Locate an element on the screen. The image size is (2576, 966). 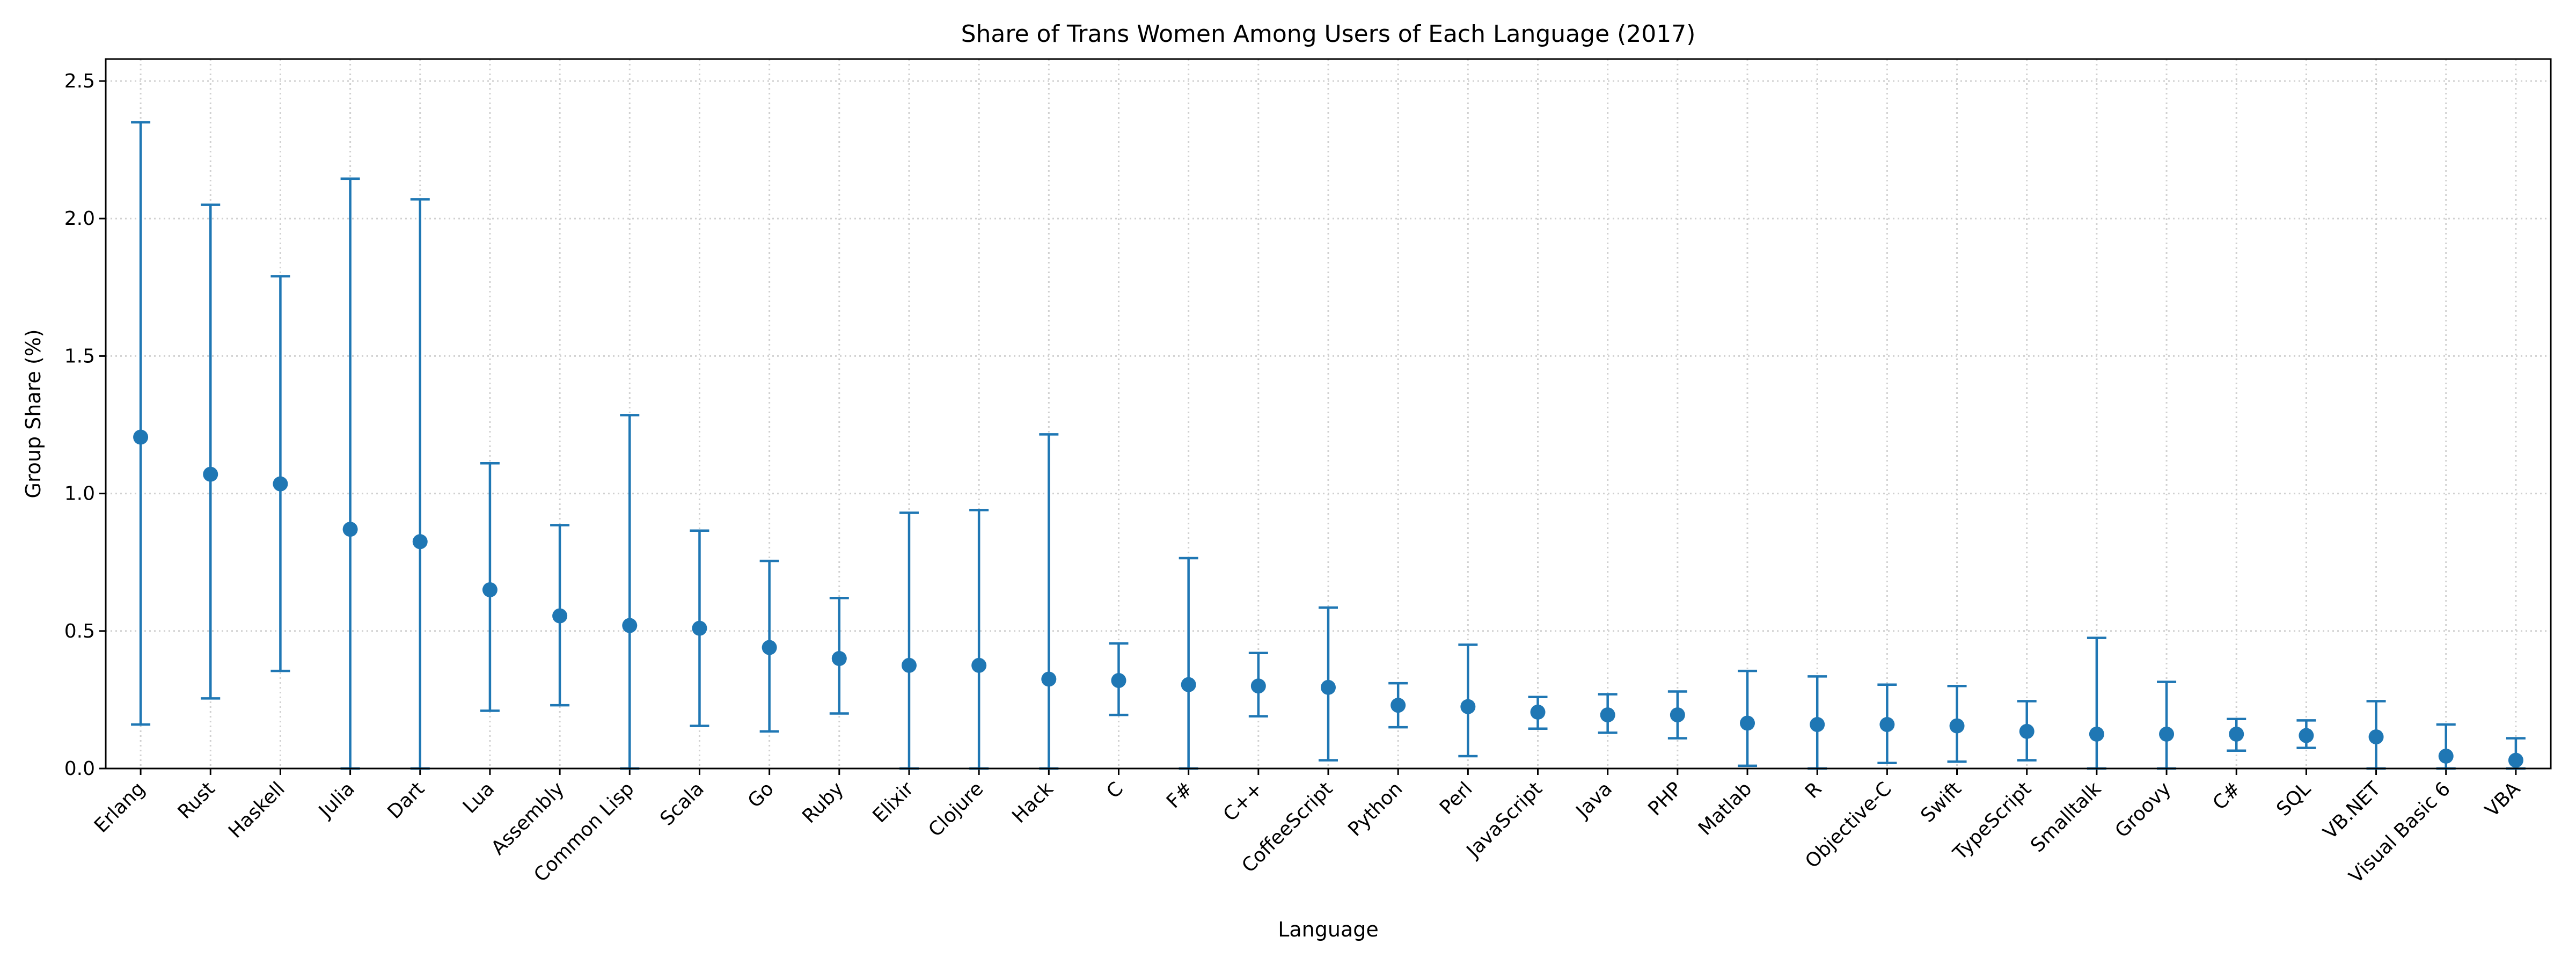
x-tick-label: Elixir is located at coordinates (893, 802).